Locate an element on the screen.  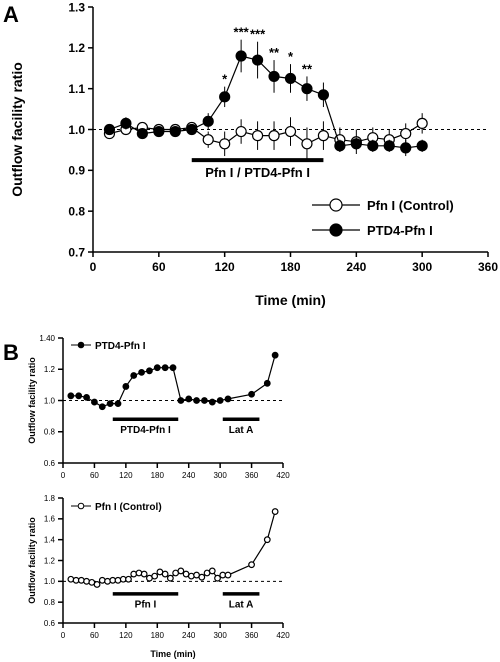
y-tick-label: 1.3 is located at coordinates (76, 7).